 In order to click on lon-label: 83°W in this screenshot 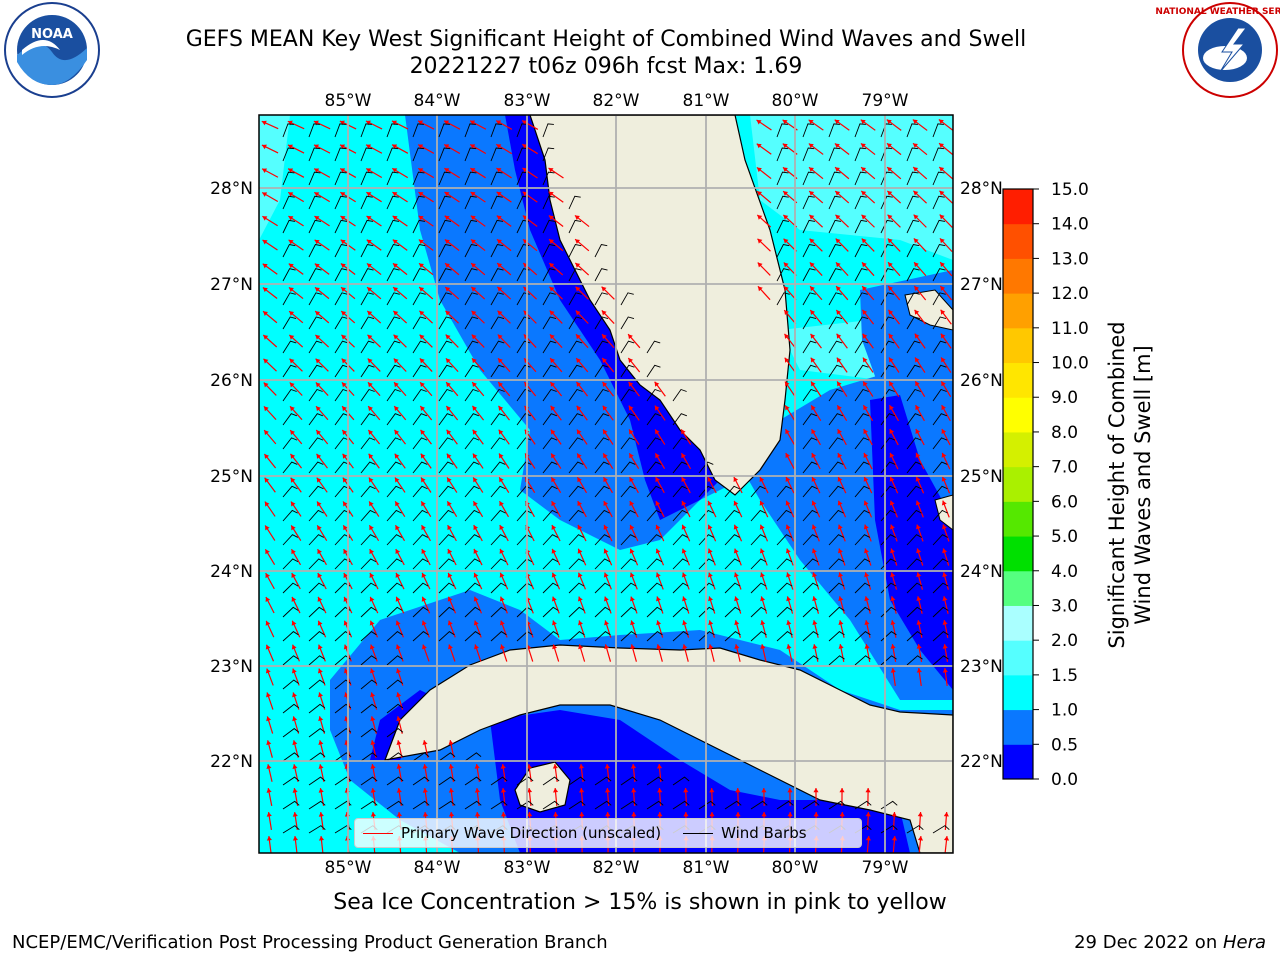, I will do `click(527, 101)`.